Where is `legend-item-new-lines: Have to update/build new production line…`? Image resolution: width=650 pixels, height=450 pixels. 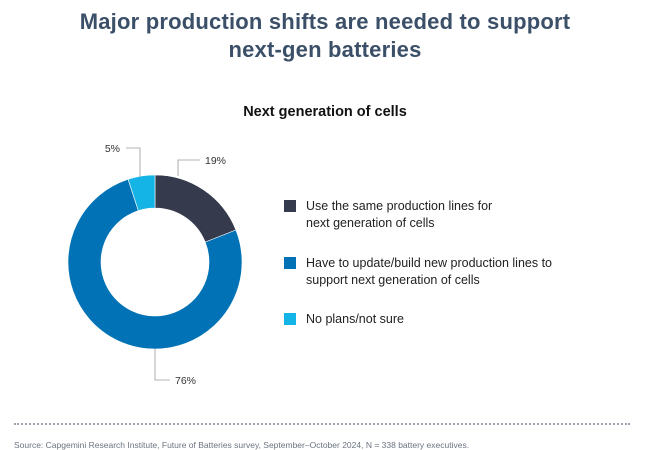 legend-item-new-lines: Have to update/build new production line… is located at coordinates (418, 272).